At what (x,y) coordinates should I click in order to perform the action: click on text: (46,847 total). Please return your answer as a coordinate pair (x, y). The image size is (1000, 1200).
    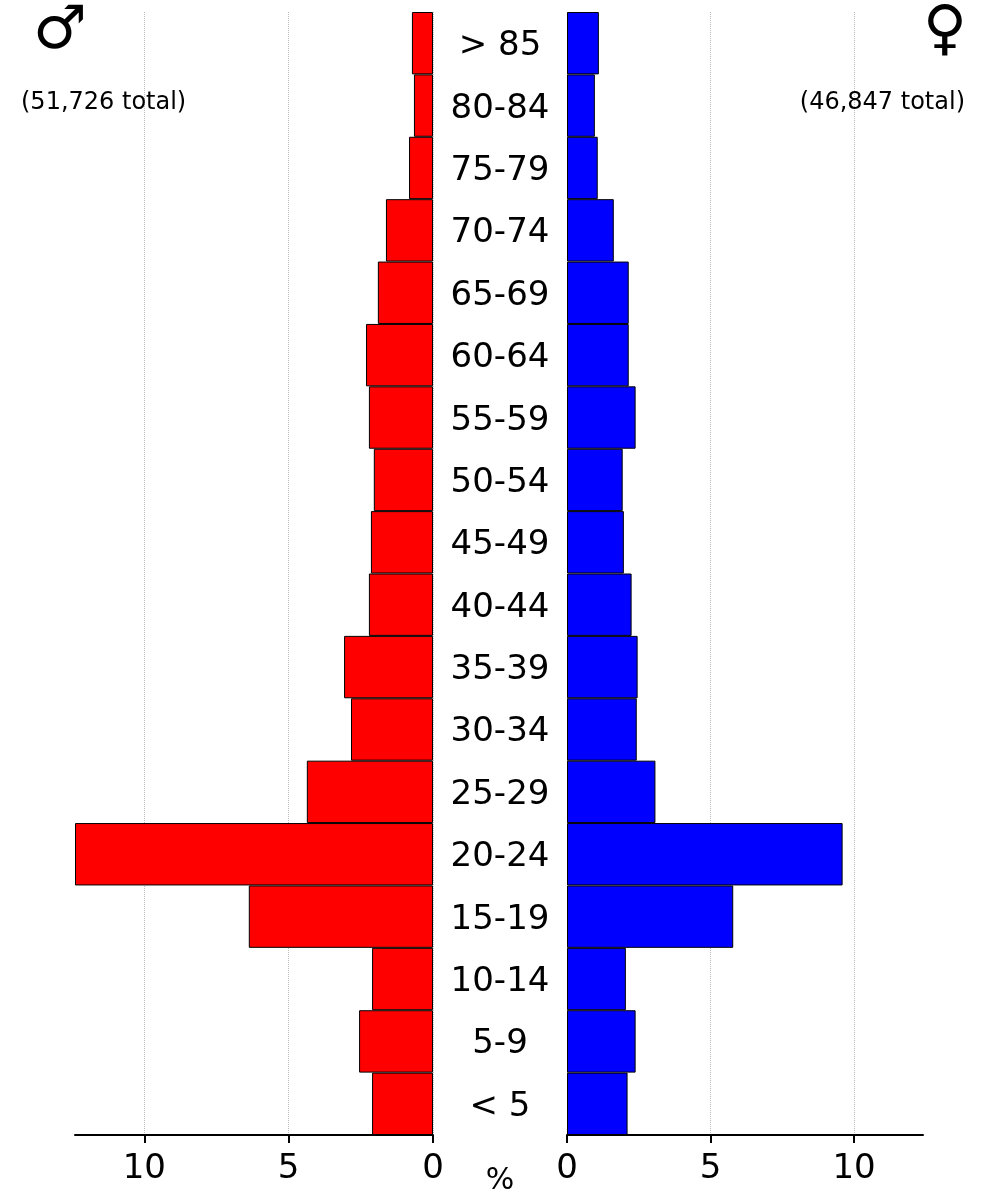
    Looking at the image, I should click on (882, 101).